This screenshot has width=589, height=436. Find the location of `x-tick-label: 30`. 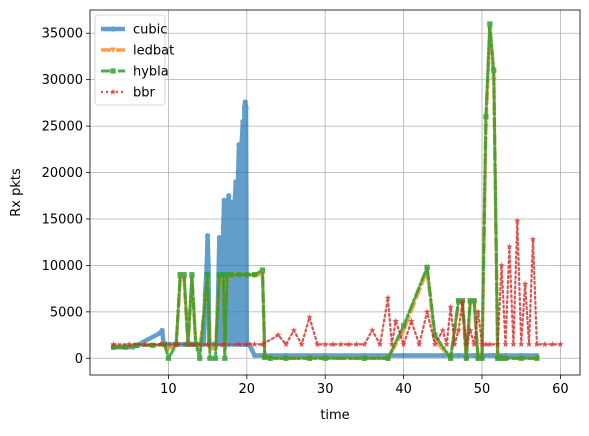

x-tick-label: 30 is located at coordinates (325, 389).